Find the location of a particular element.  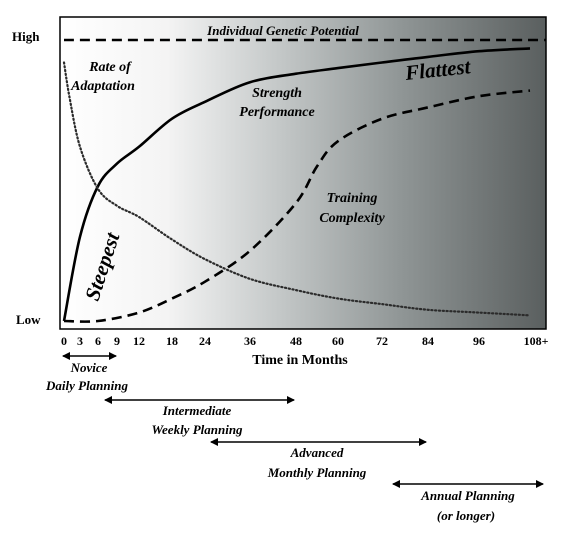

x-tick-label: 72 is located at coordinates (382, 341).